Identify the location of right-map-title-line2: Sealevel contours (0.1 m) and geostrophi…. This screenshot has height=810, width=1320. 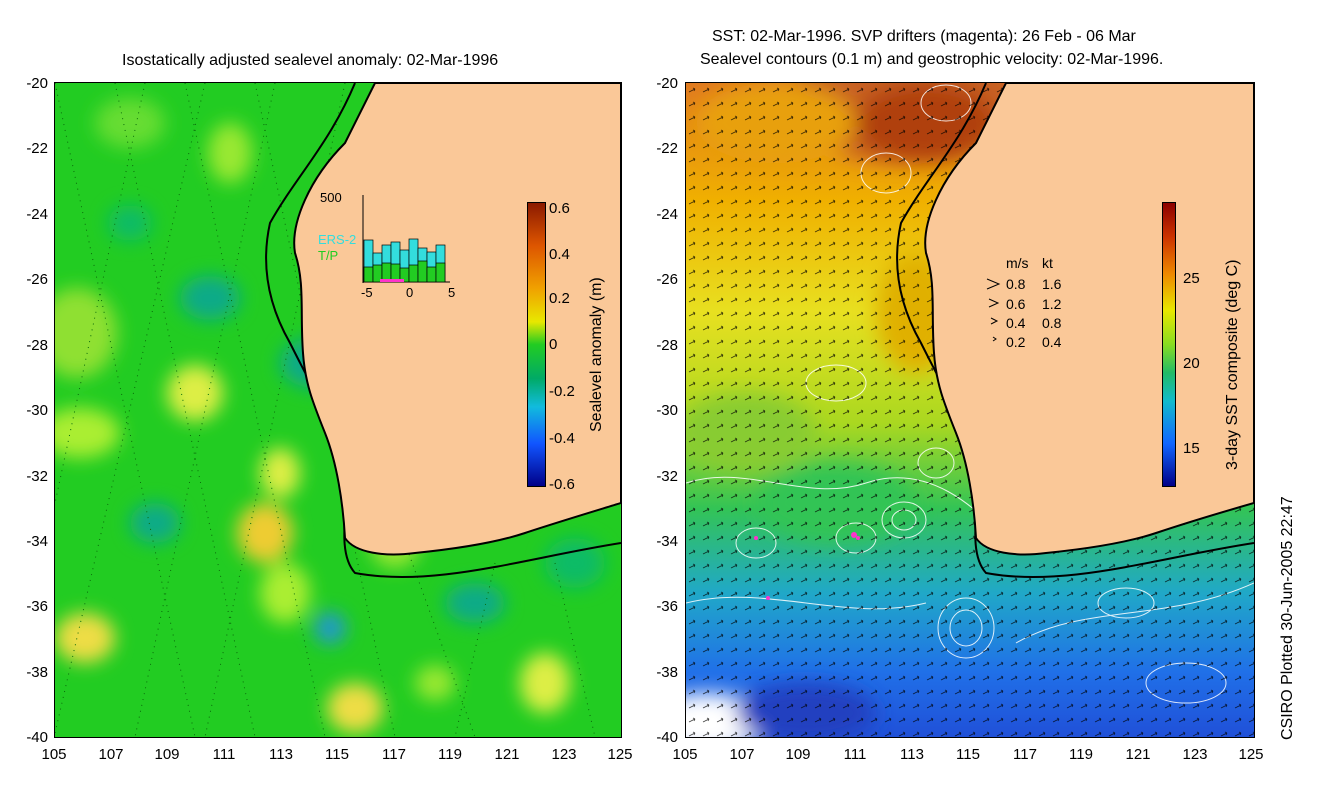
(932, 59).